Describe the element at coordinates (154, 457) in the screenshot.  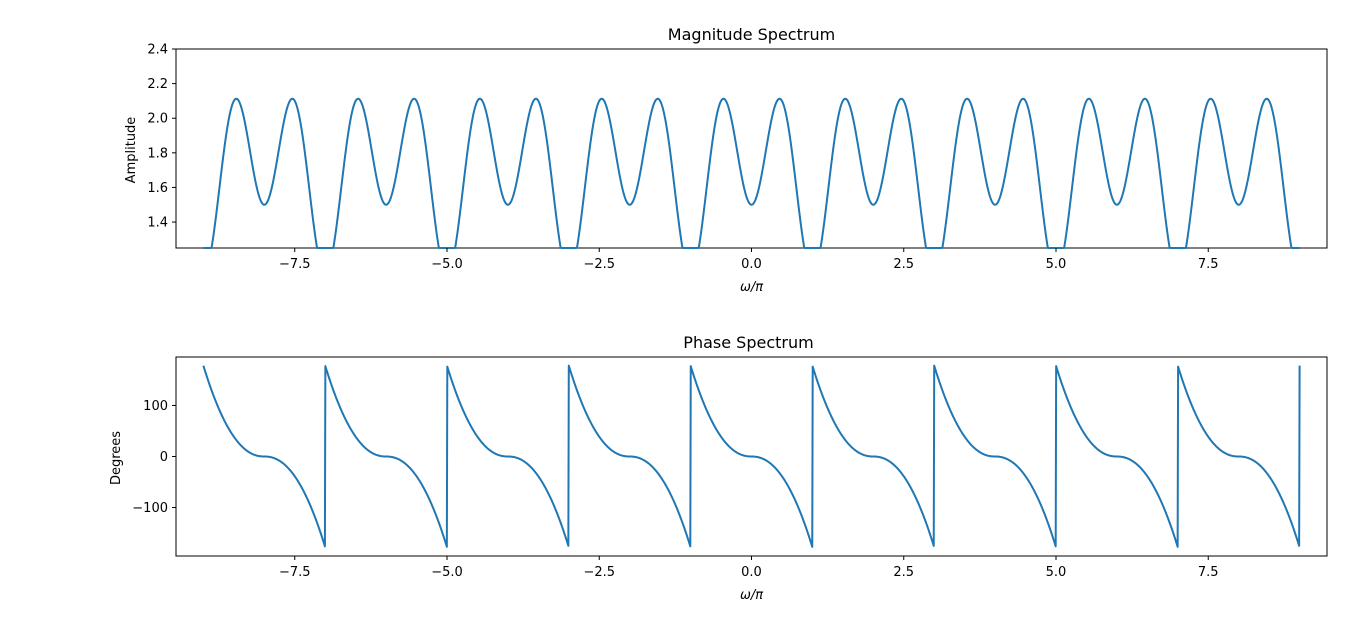
I see `phase-y-ticks: −100 0 100` at that location.